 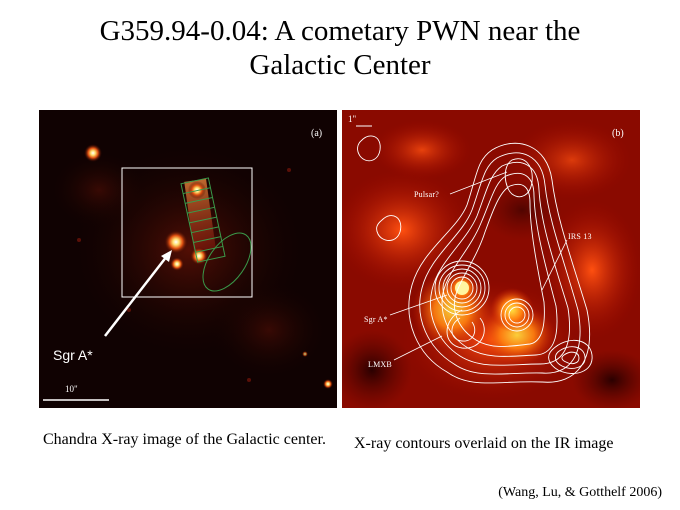 What do you see at coordinates (73, 355) in the screenshot?
I see `sgr-a-label: Sgr A*` at bounding box center [73, 355].